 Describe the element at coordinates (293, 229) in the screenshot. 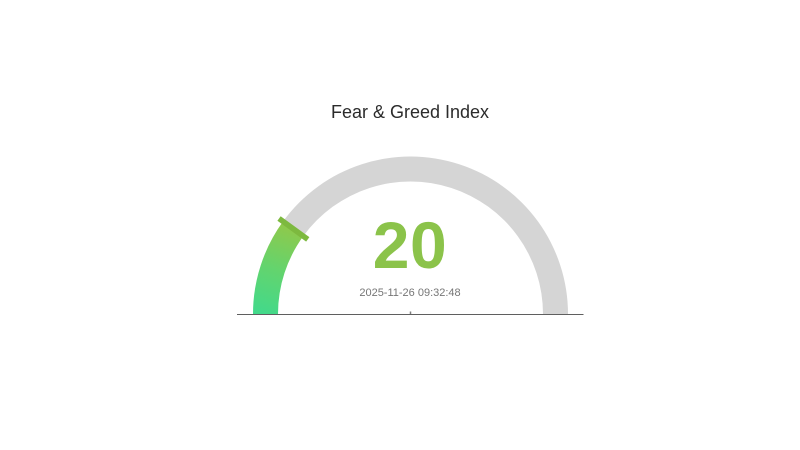

I see `gauge-pointer-tick` at that location.